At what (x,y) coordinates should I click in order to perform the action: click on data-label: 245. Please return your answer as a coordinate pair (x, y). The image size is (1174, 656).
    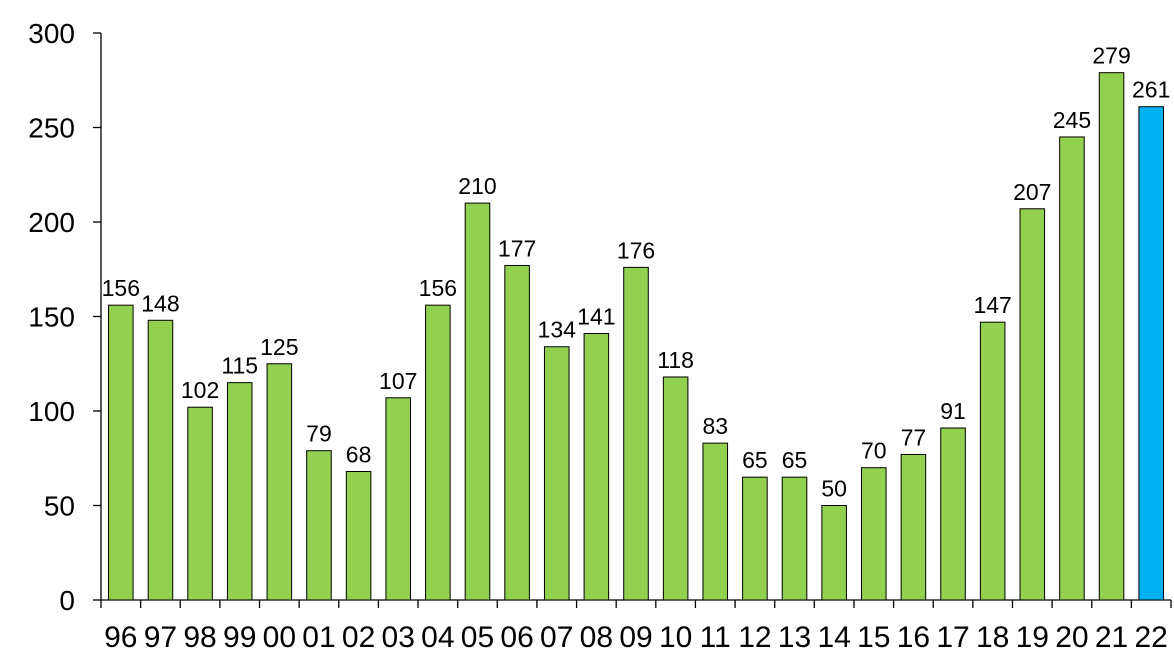
    Looking at the image, I should click on (1072, 120).